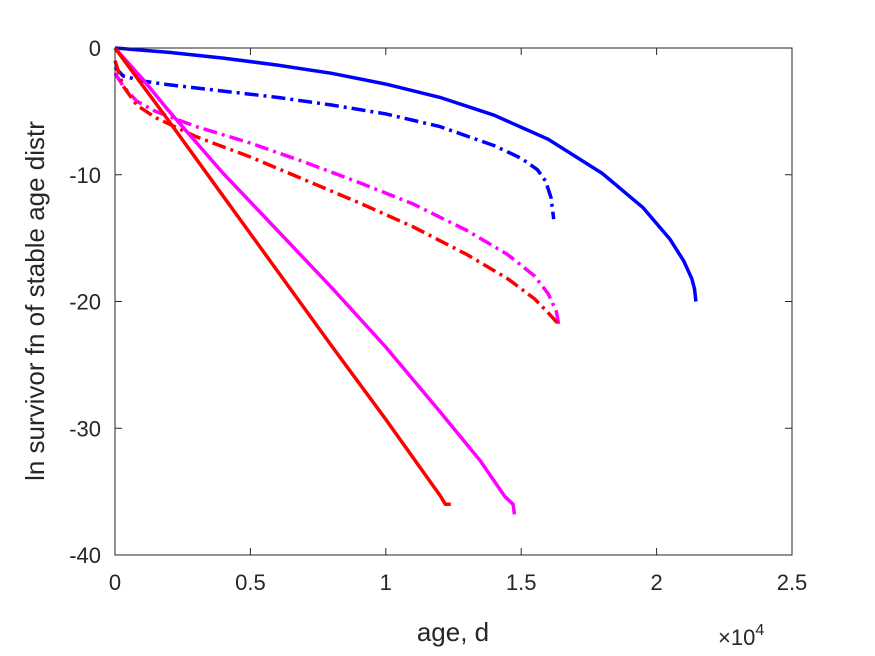  I want to click on x-axis-exponent-base: ×10, so click(736, 637).